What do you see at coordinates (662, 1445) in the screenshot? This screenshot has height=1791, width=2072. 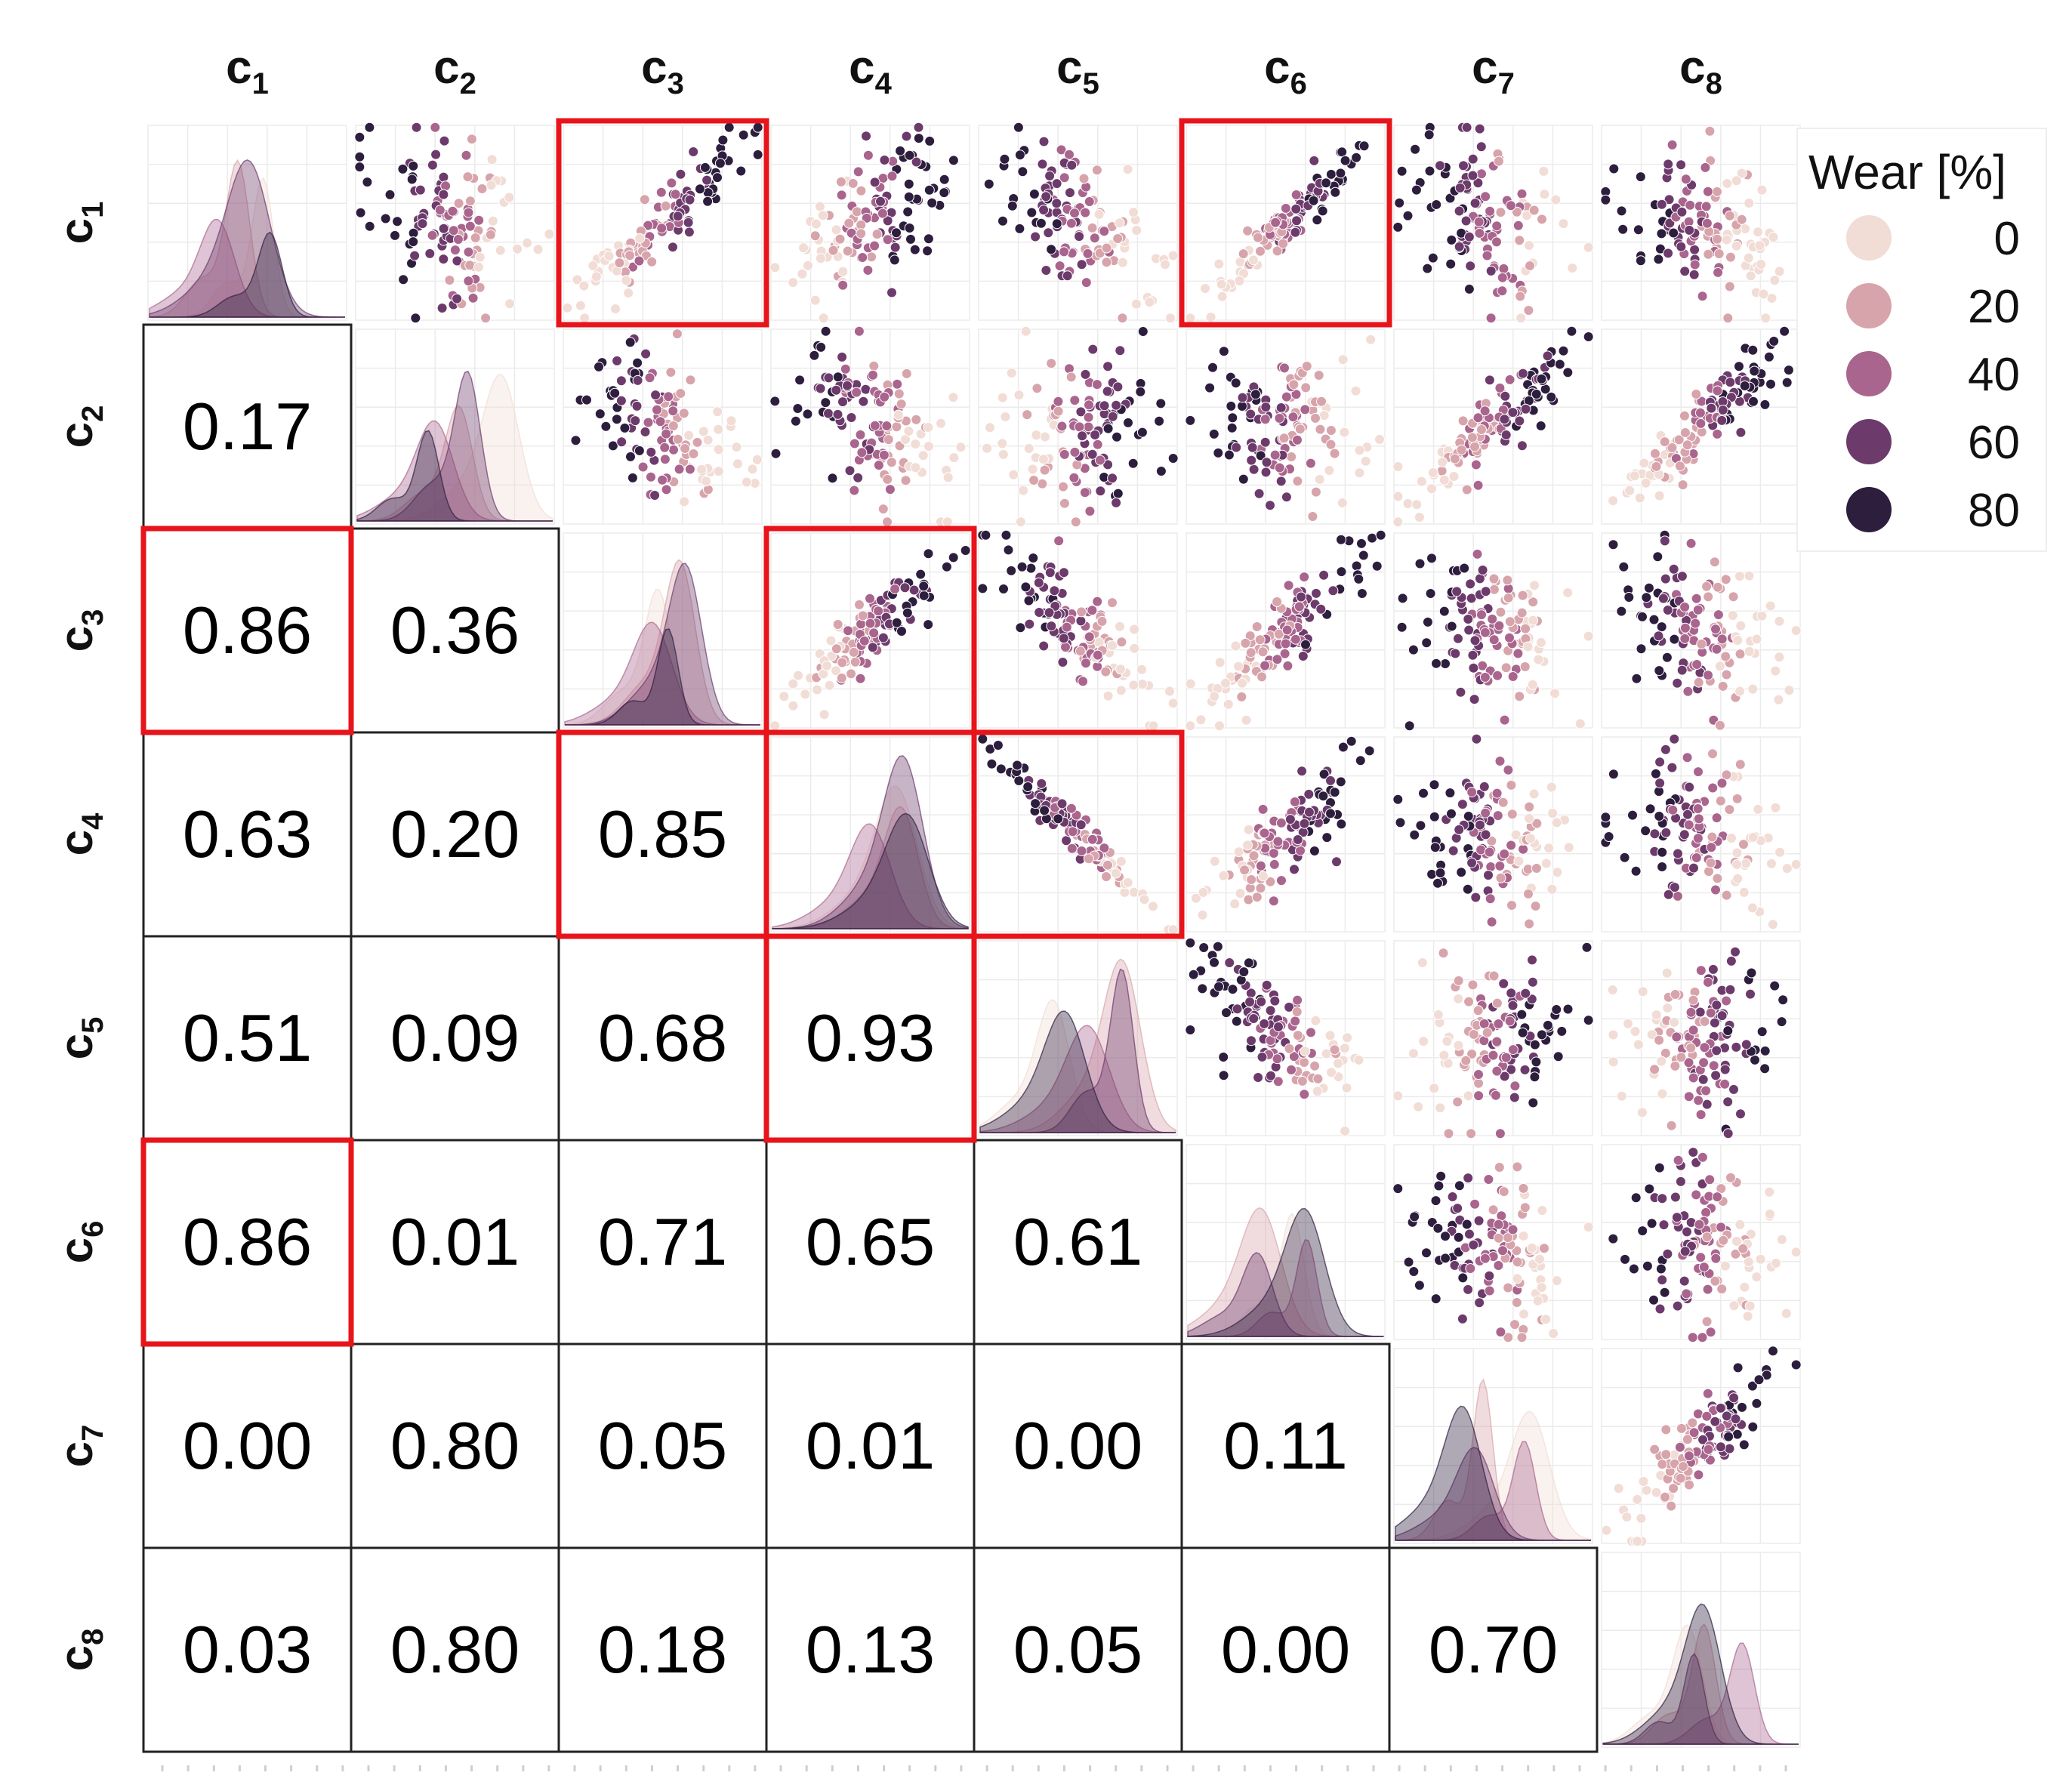 I see `correlation-value: 0.05` at bounding box center [662, 1445].